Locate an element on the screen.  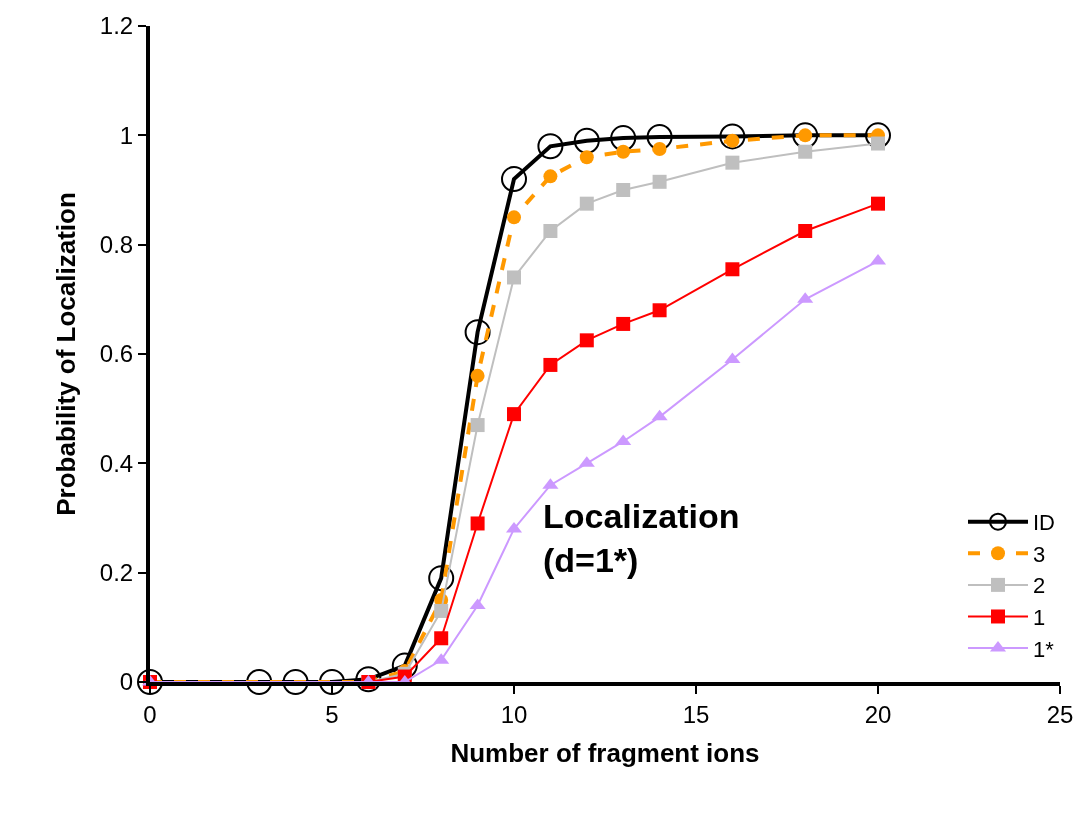
legend-label: 1* is located at coordinates (1044, 649).